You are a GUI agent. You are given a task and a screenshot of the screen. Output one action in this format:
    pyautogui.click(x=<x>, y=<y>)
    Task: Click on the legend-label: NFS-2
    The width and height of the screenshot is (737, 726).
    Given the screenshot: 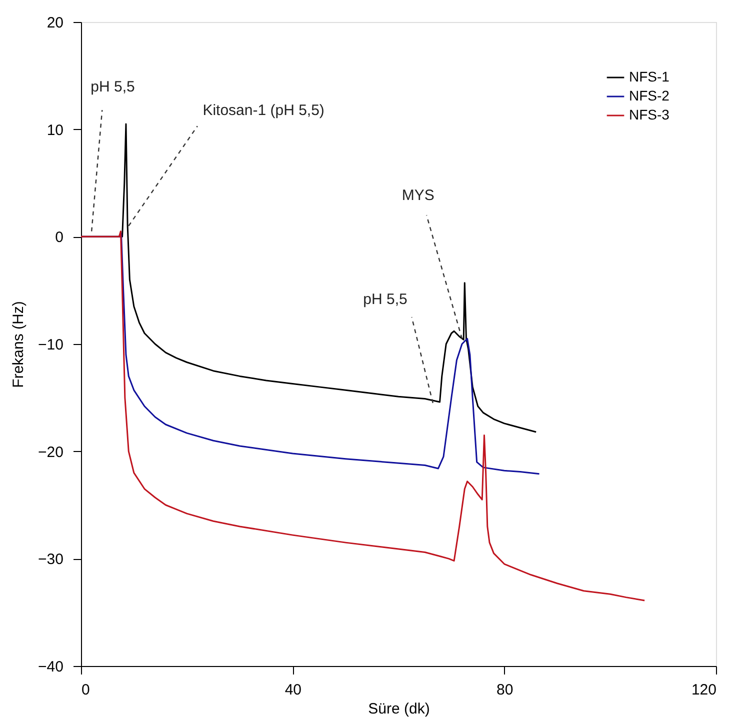 What is the action you would take?
    pyautogui.click(x=649, y=96)
    